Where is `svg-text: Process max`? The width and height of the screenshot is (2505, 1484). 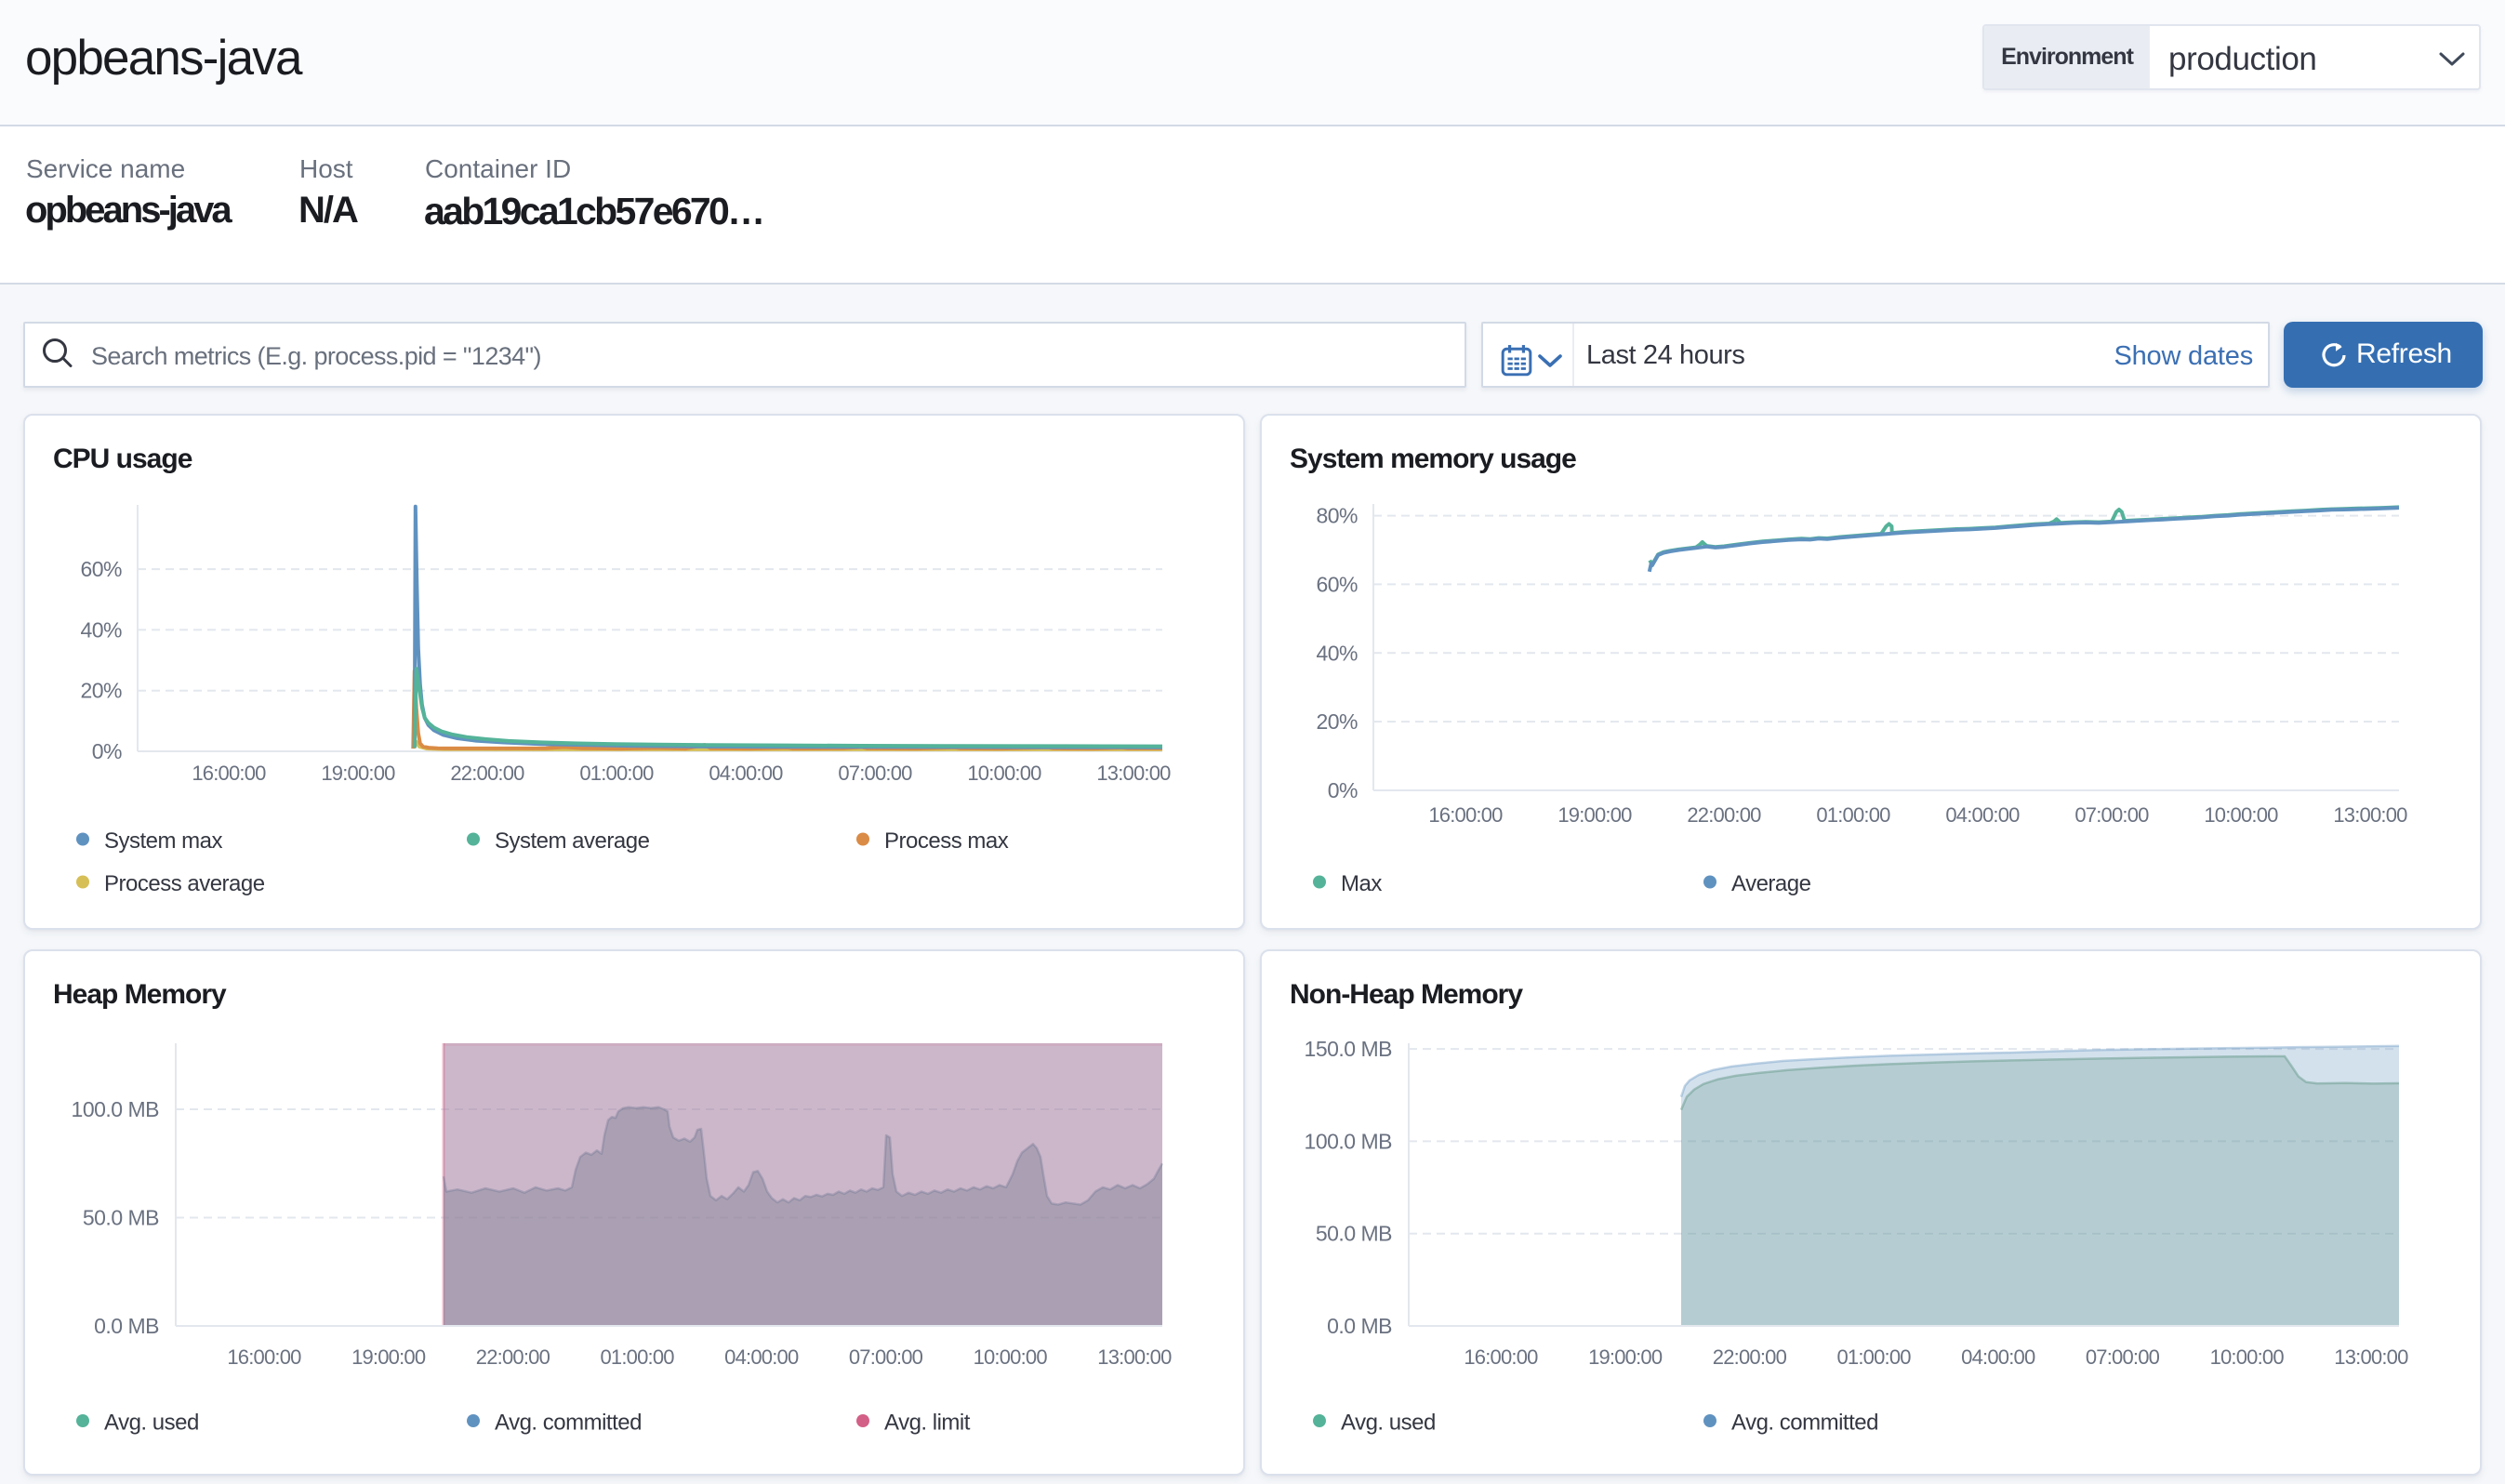
svg-text: Process max is located at coordinates (946, 841).